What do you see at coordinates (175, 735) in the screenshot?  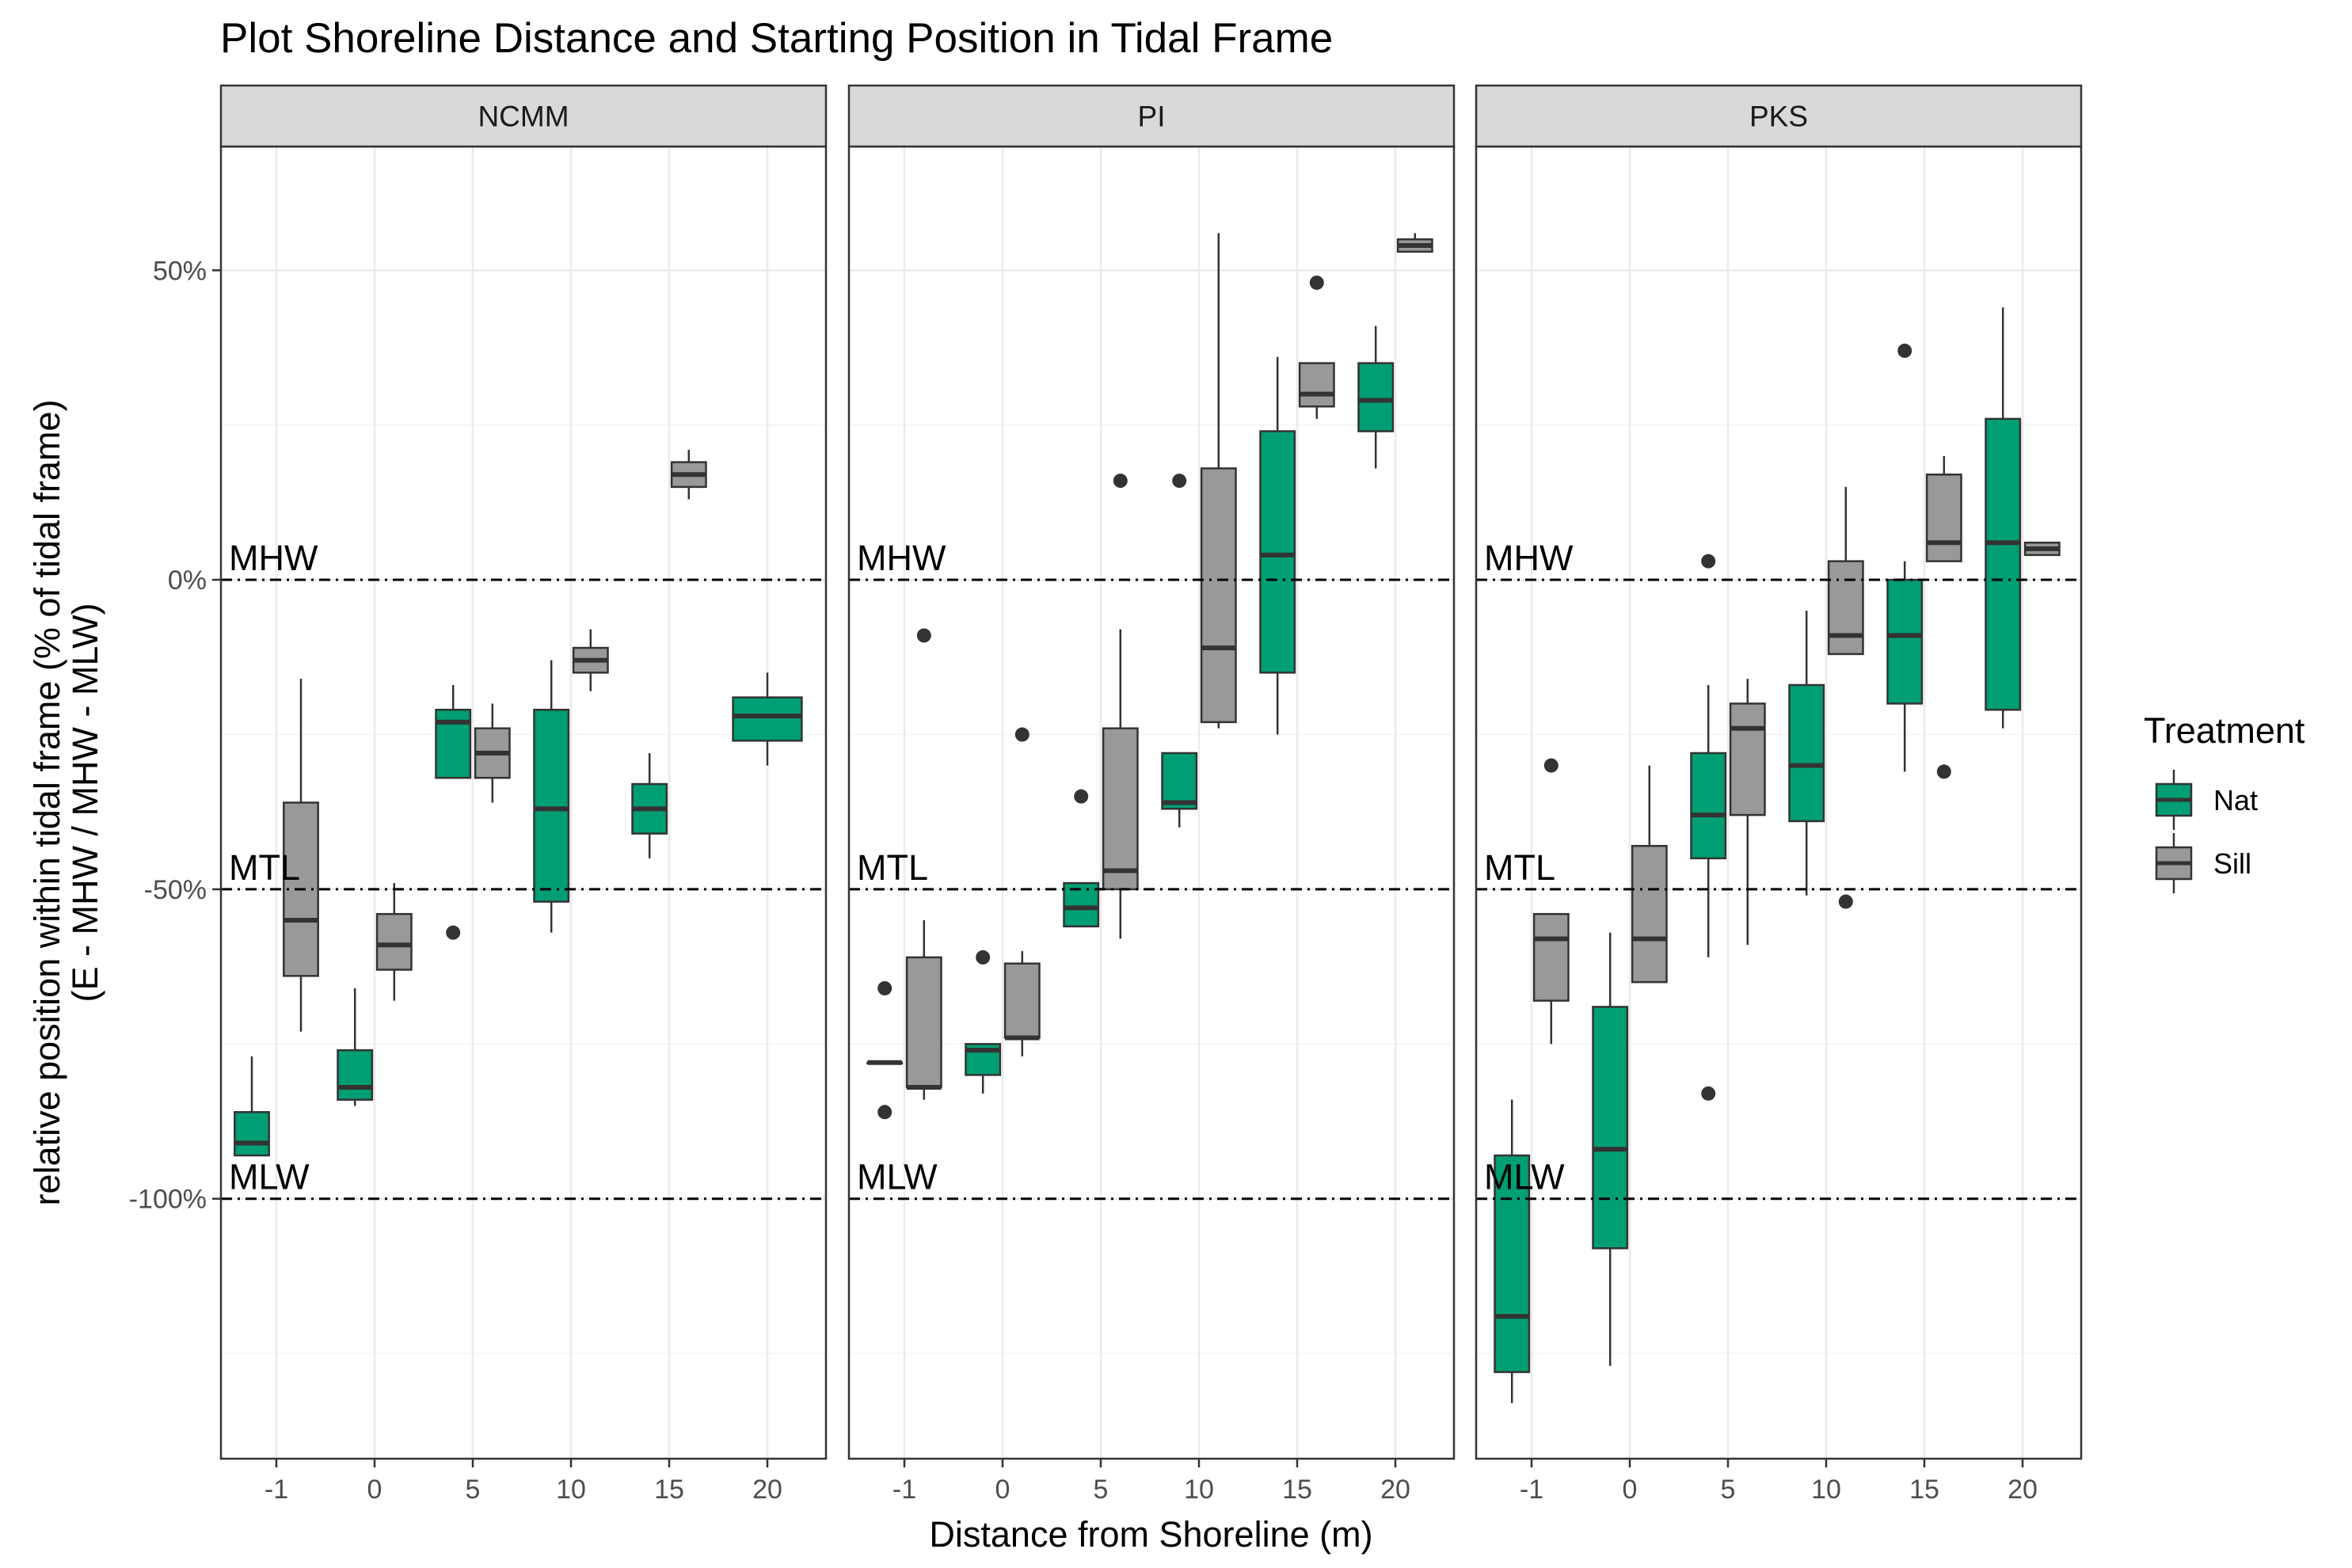 I see `y-axis: 50% 0% -50% -100%` at bounding box center [175, 735].